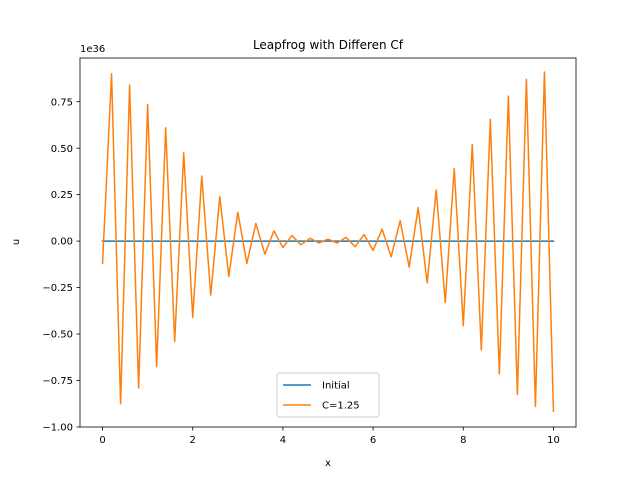 The image size is (640, 480). I want to click on y-tick-label: −0.25, so click(57, 288).